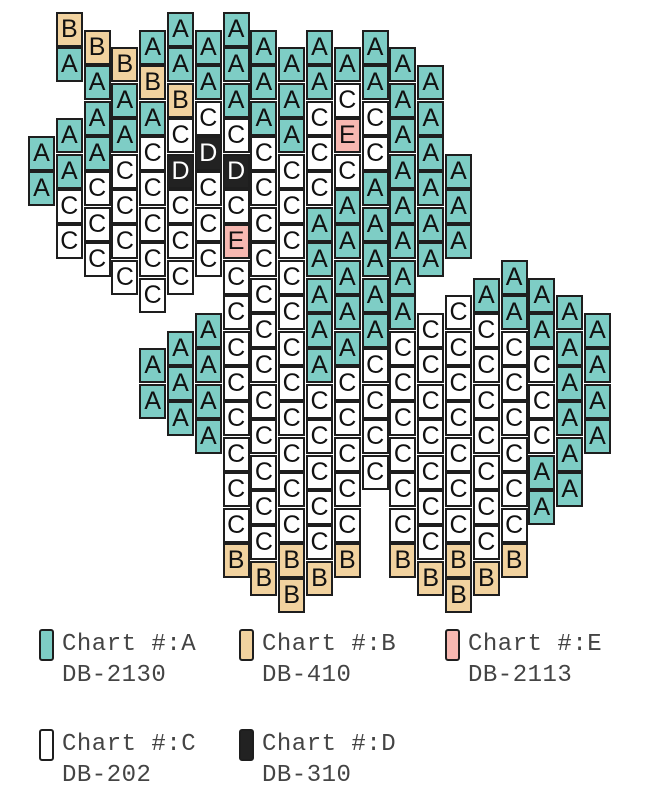 The width and height of the screenshot is (650, 800). What do you see at coordinates (520, 675) in the screenshot?
I see `legend-code: DB-2113` at bounding box center [520, 675].